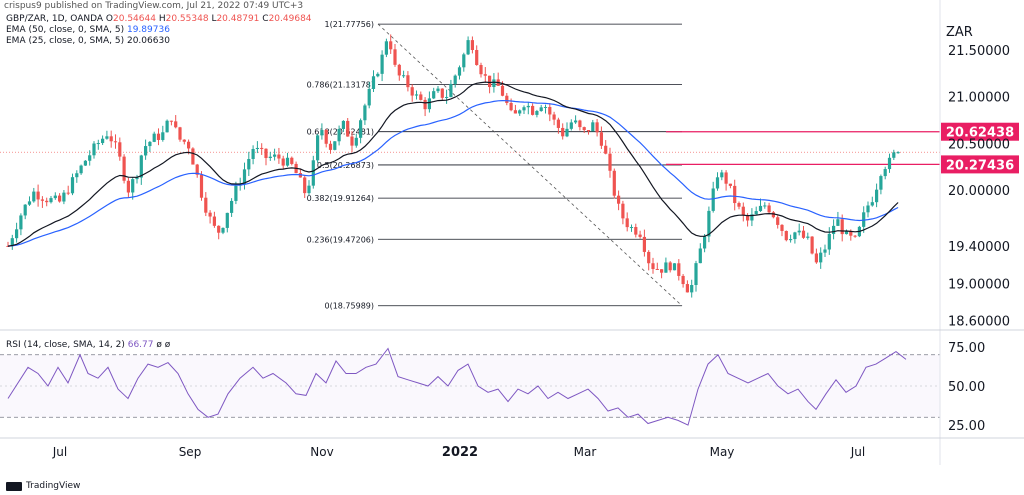 The height and width of the screenshot is (495, 1024). I want to click on rsi-value: 66.77, so click(140, 345).